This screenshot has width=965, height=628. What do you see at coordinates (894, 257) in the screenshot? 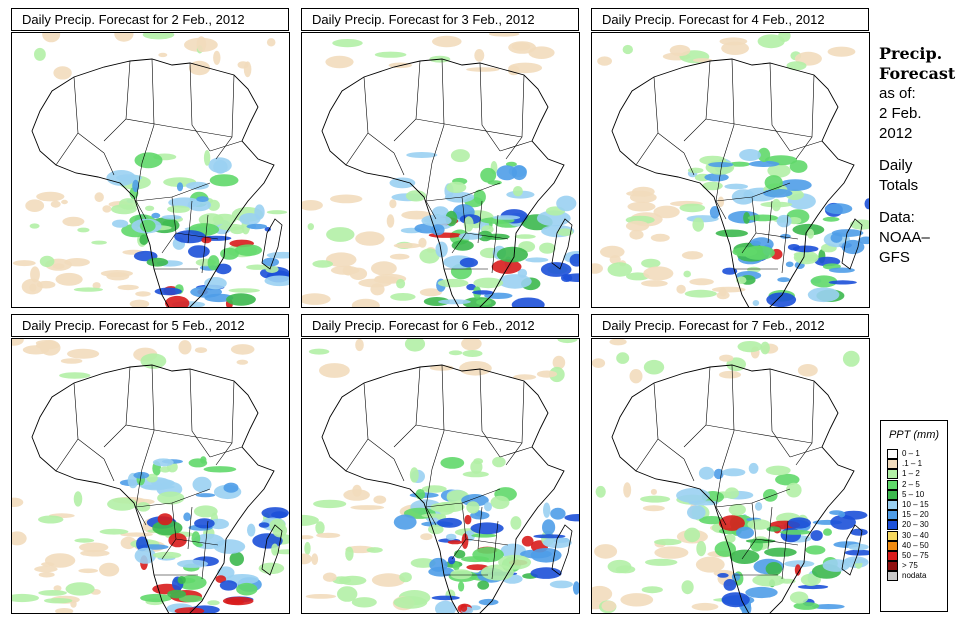
I see `info-data-line3: GFS` at bounding box center [894, 257].